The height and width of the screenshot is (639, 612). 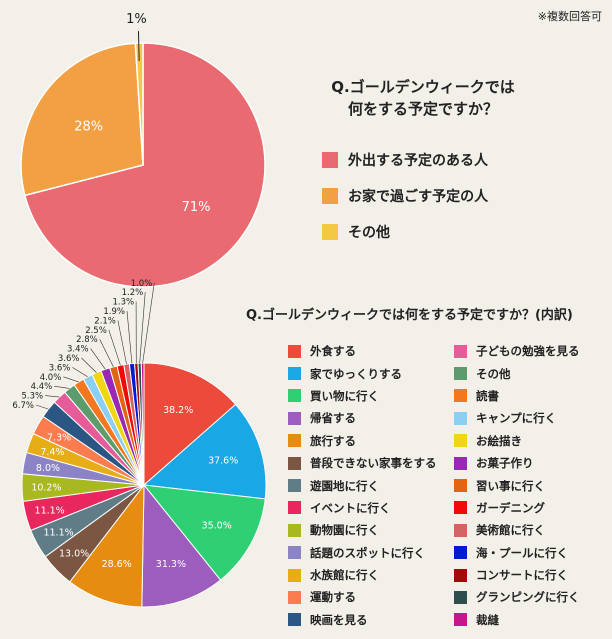 I want to click on chart2-legend-item: キャンプに行く, so click(x=529, y=418).